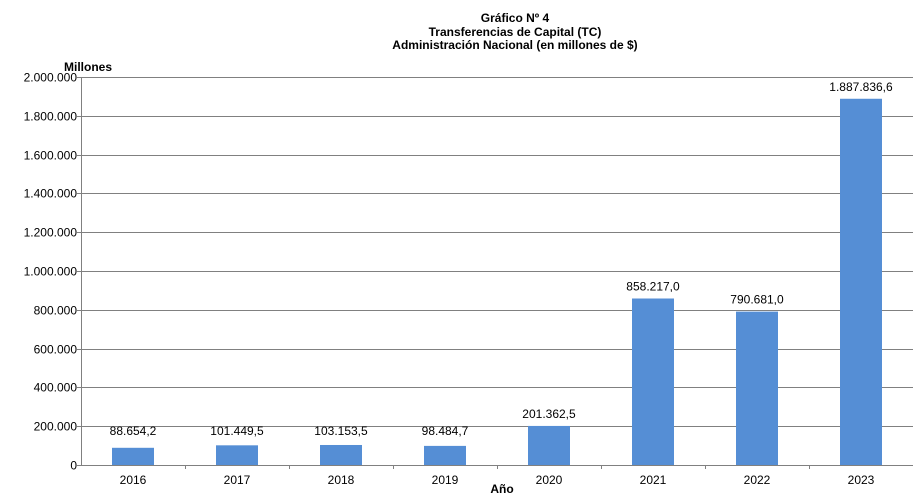 The image size is (913, 495). I want to click on y-tick-label: 600.000, so click(56, 350).